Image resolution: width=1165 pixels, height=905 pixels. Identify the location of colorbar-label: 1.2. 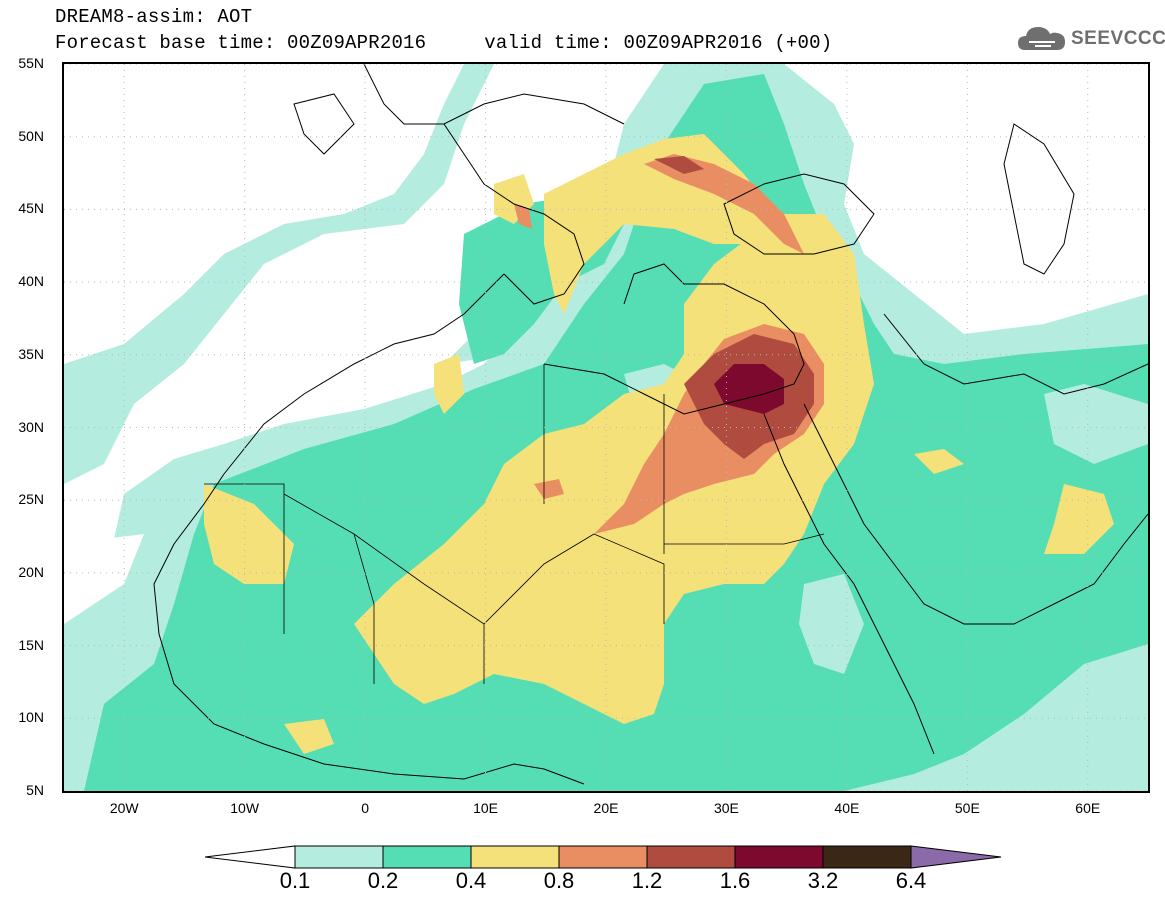
(647, 880).